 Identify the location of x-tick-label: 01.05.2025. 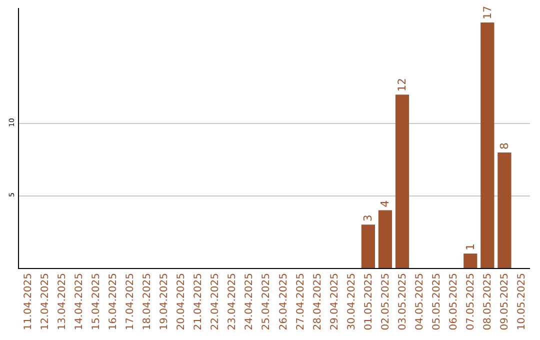
(368, 301).